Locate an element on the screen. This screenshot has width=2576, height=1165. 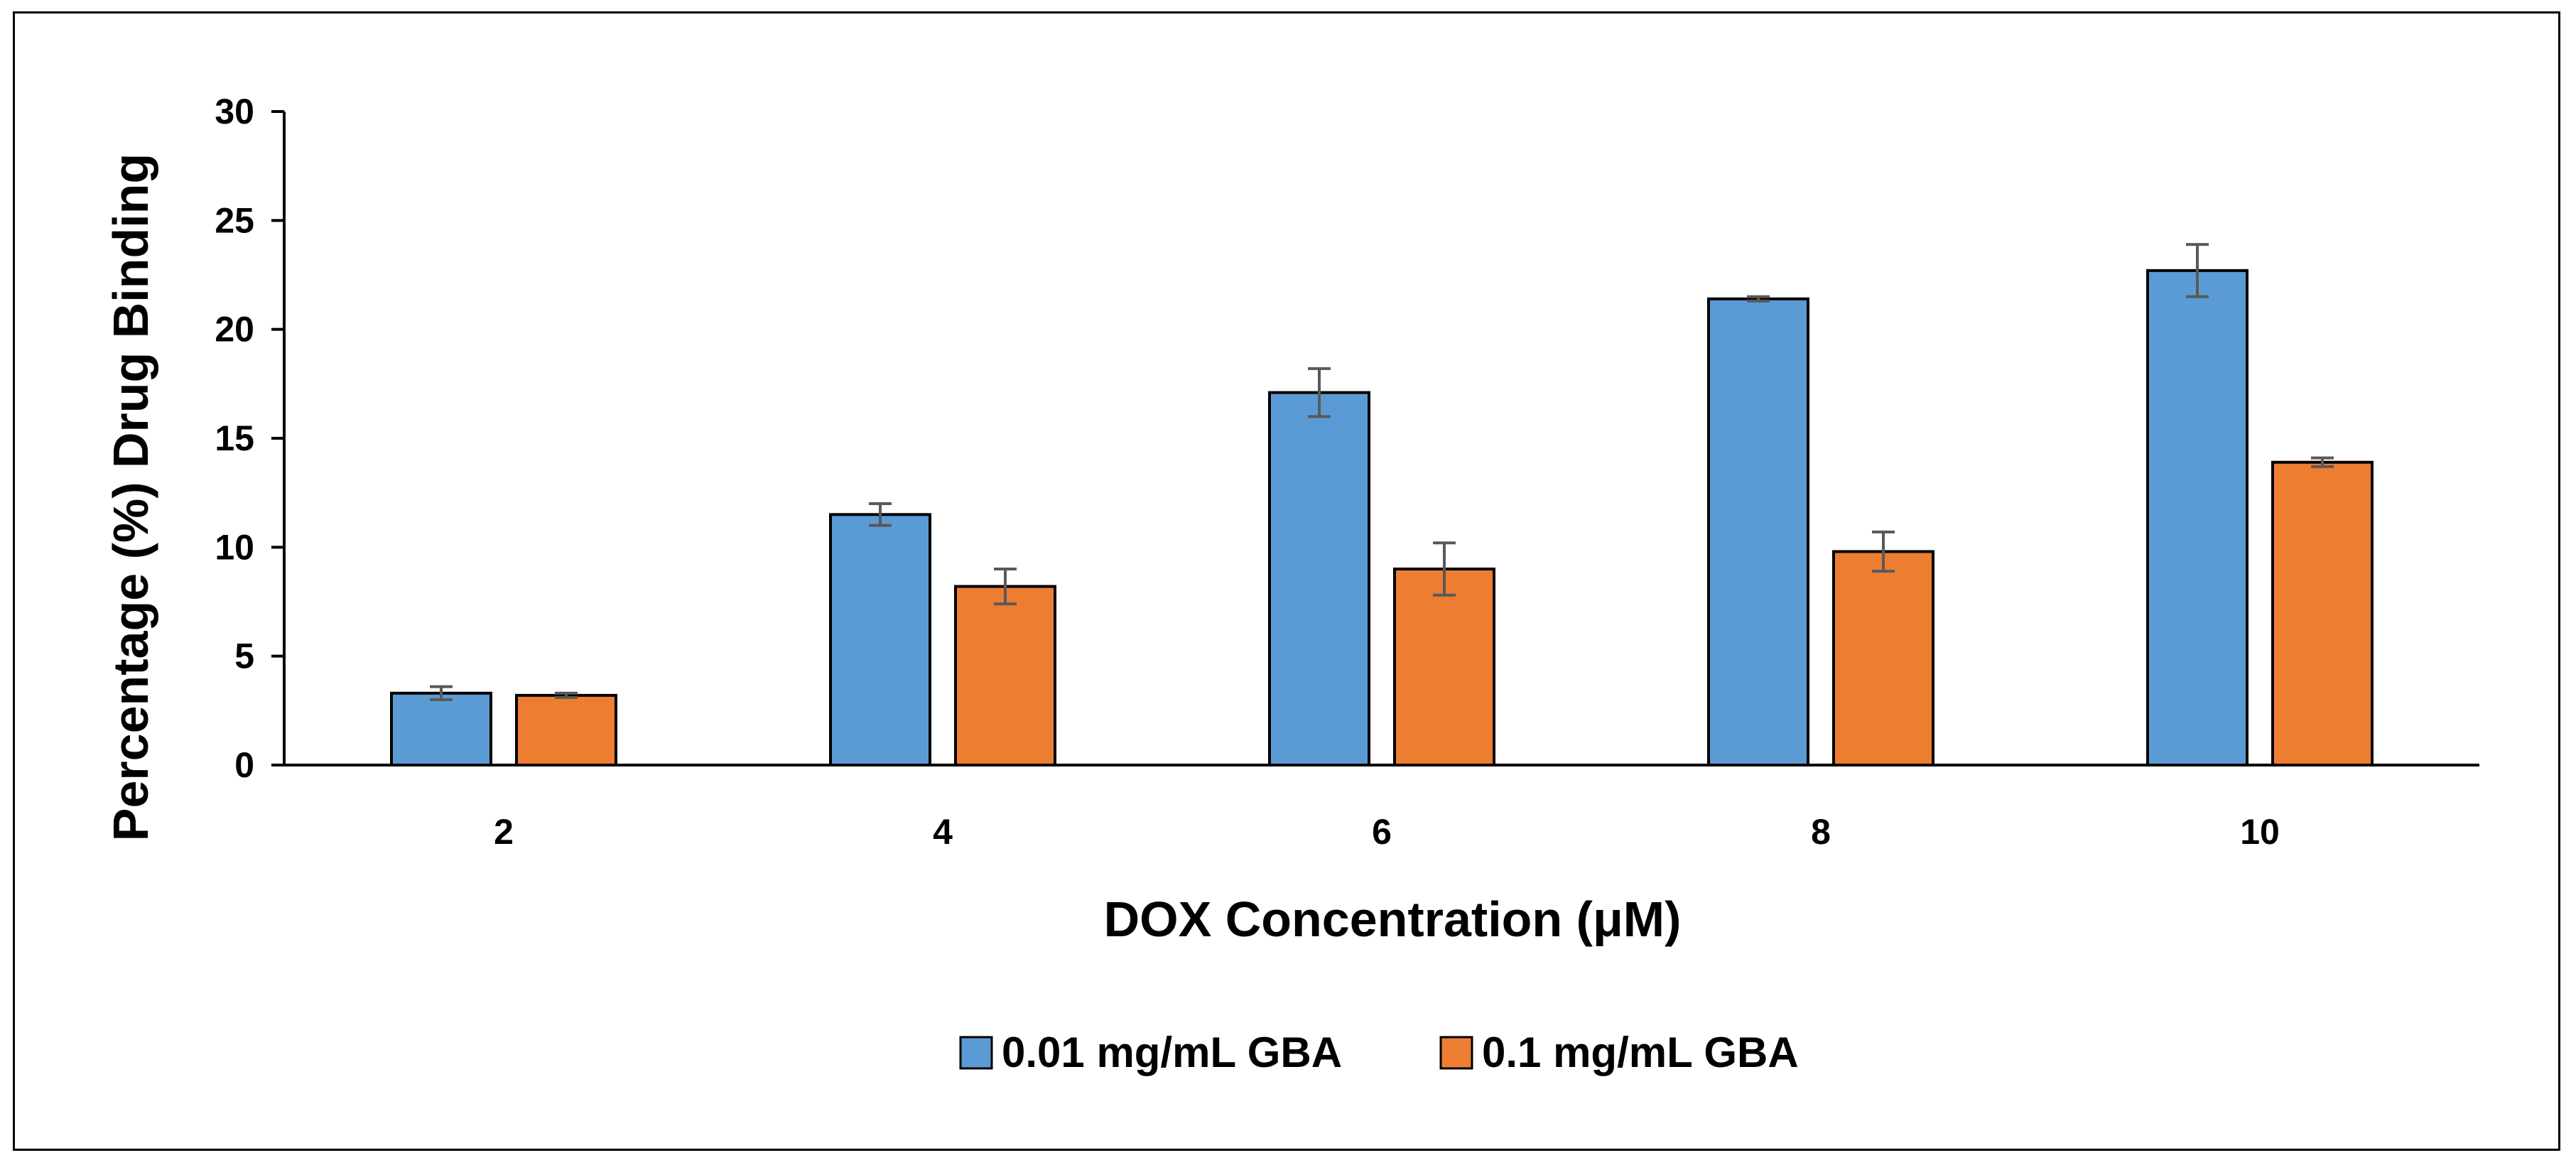
y-tick-label-15: 15 is located at coordinates (234, 438).